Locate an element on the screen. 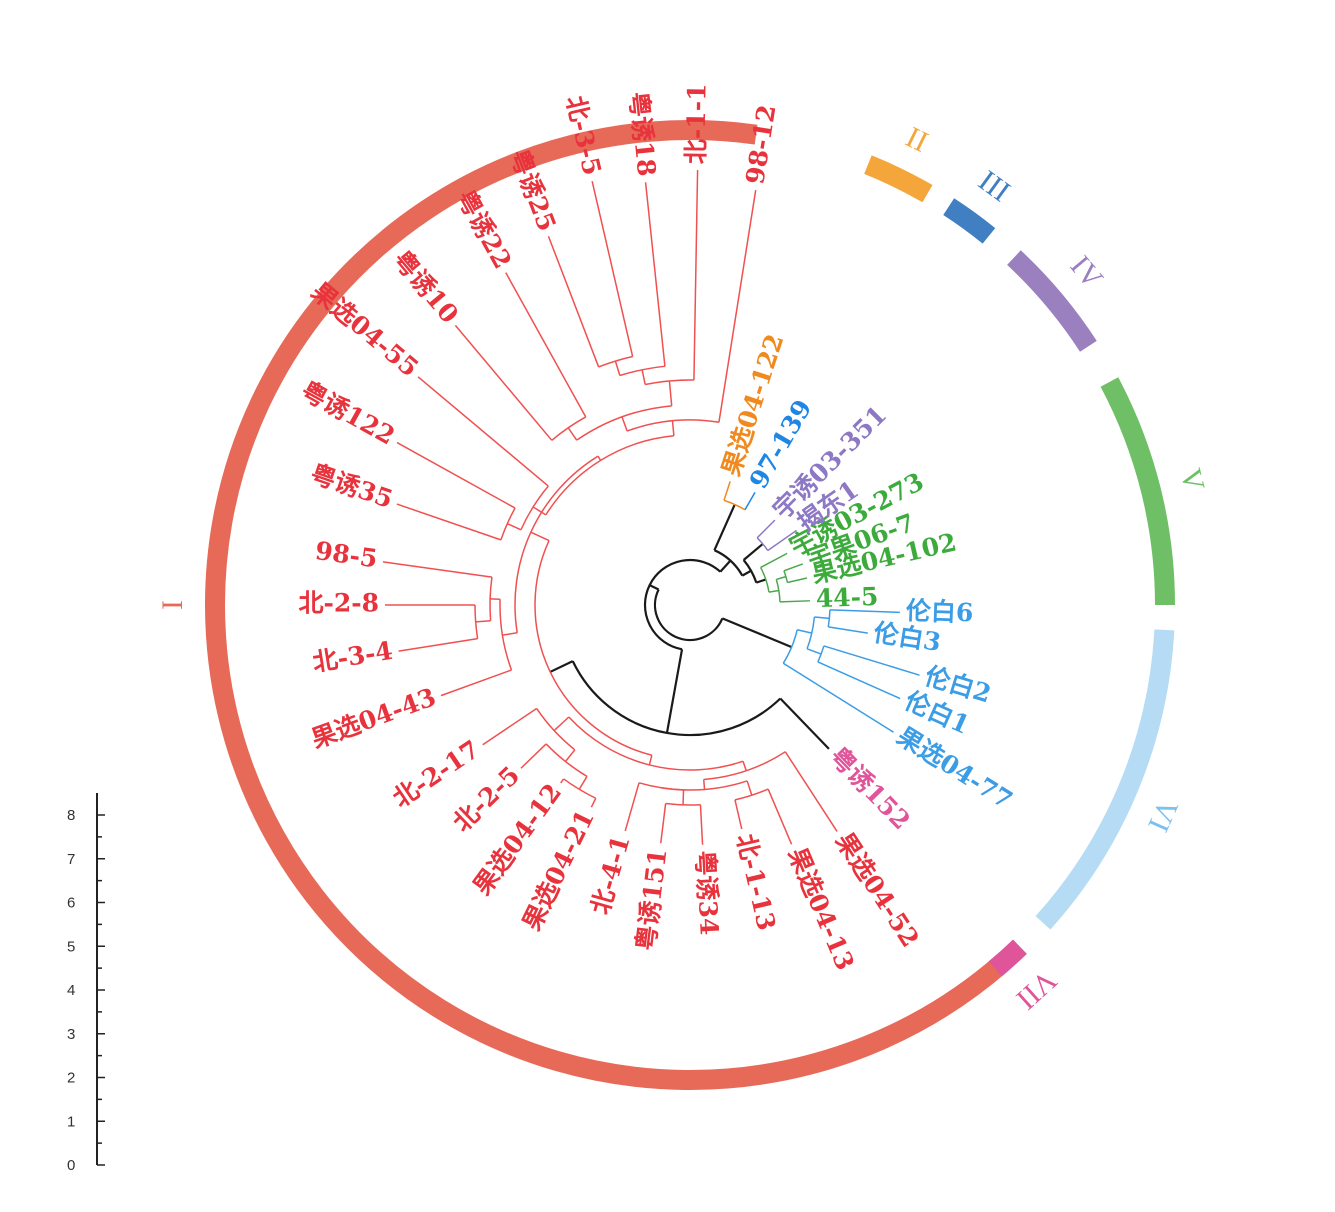  group-label-IV: IV is located at coordinates (1087, 273).